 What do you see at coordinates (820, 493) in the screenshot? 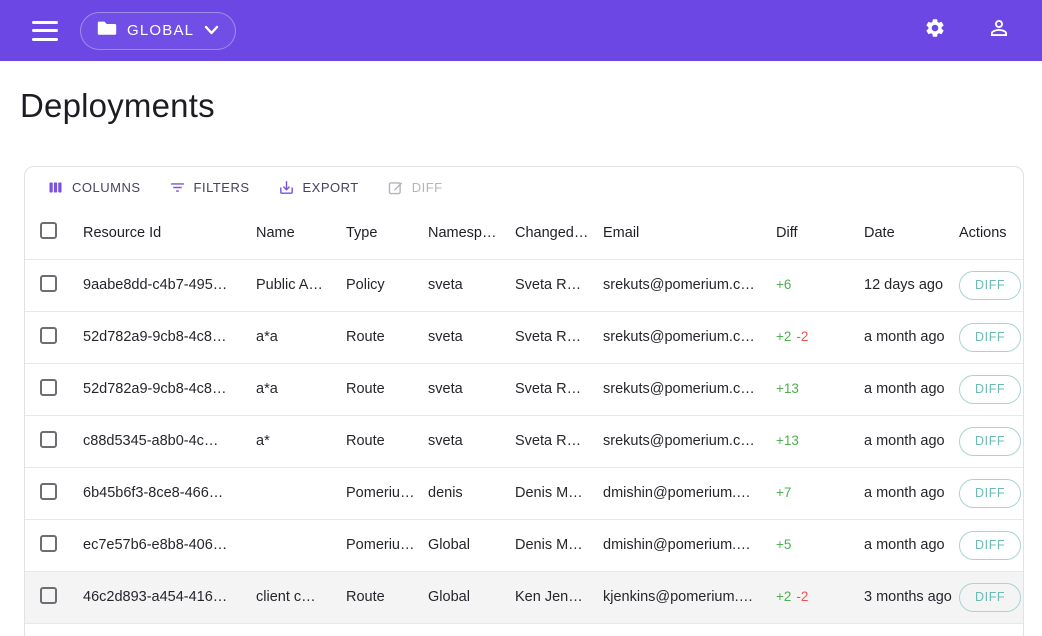
I see `diff-cell: +7` at bounding box center [820, 493].